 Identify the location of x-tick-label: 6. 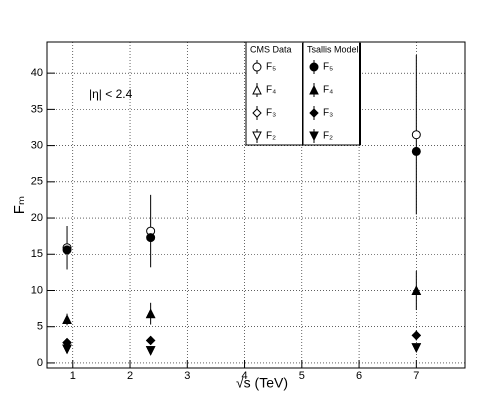
(359, 376).